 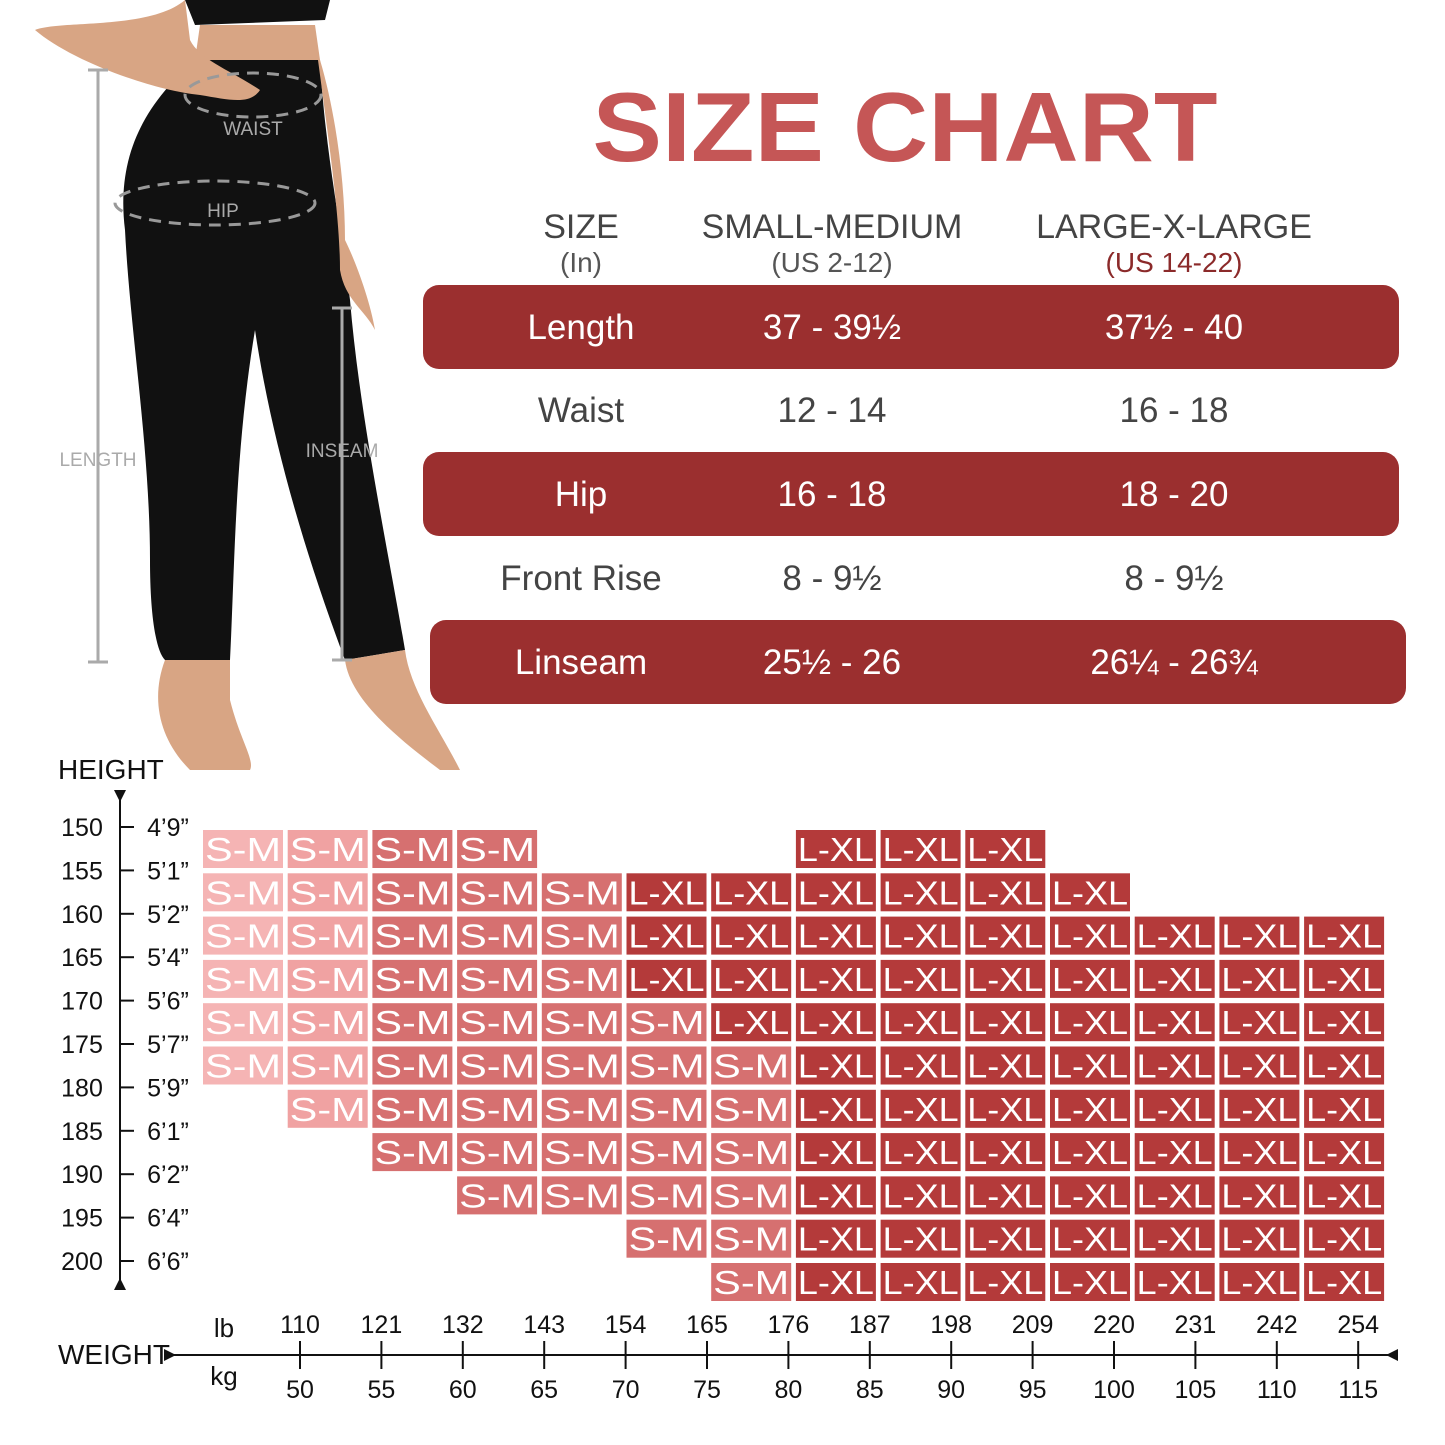 I want to click on header-sub: (US 14-22), so click(x=1174, y=262).